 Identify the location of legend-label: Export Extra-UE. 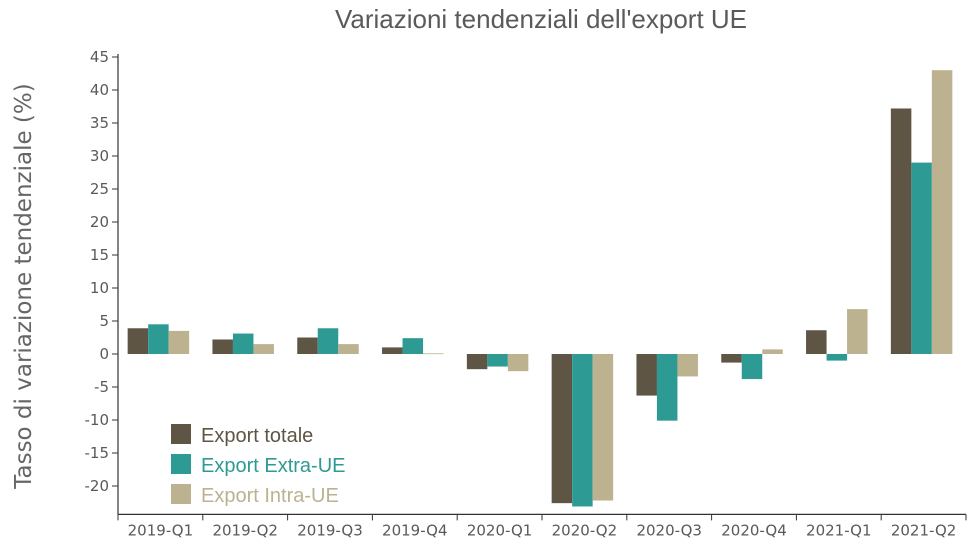
(273, 466).